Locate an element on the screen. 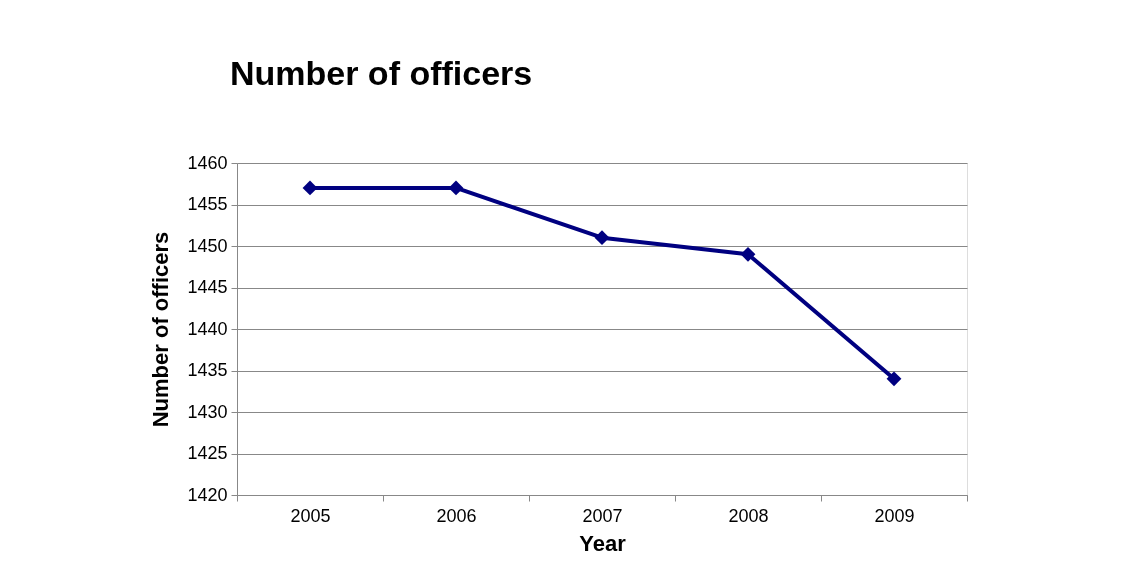 The width and height of the screenshot is (1123, 587). x-tick-label: 2007 is located at coordinates (602, 515).